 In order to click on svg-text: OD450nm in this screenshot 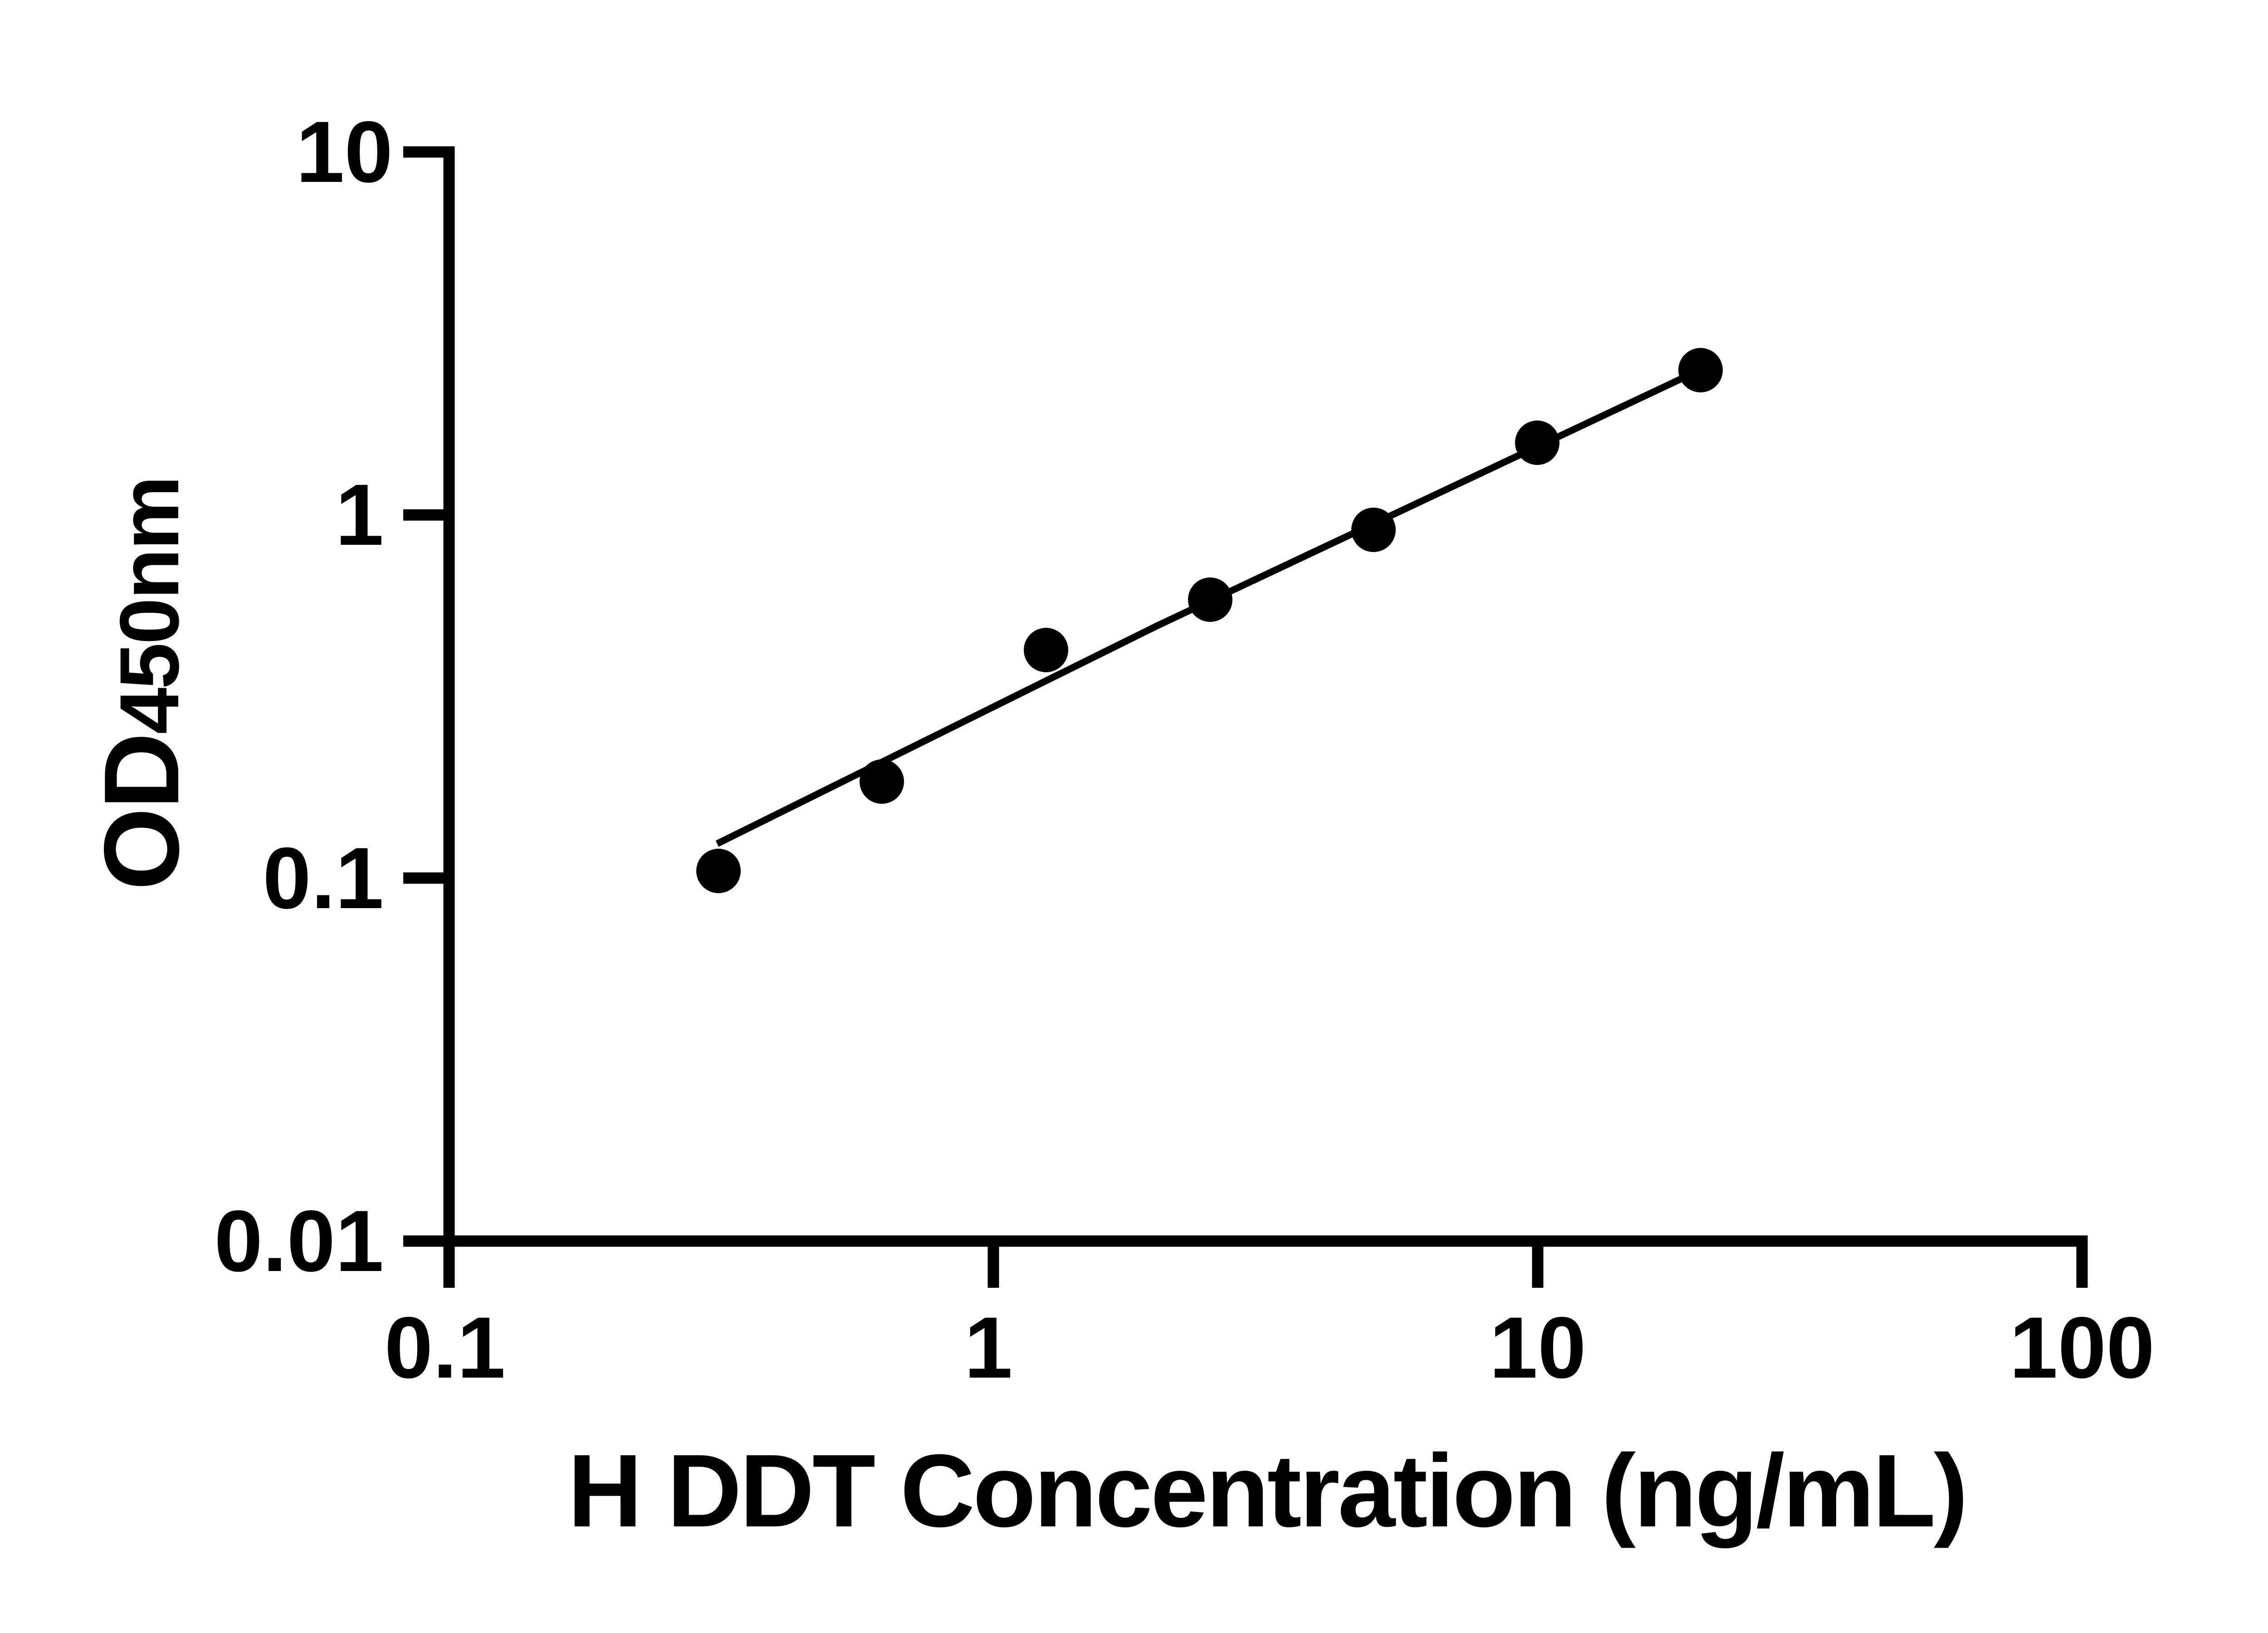, I will do `click(141, 683)`.